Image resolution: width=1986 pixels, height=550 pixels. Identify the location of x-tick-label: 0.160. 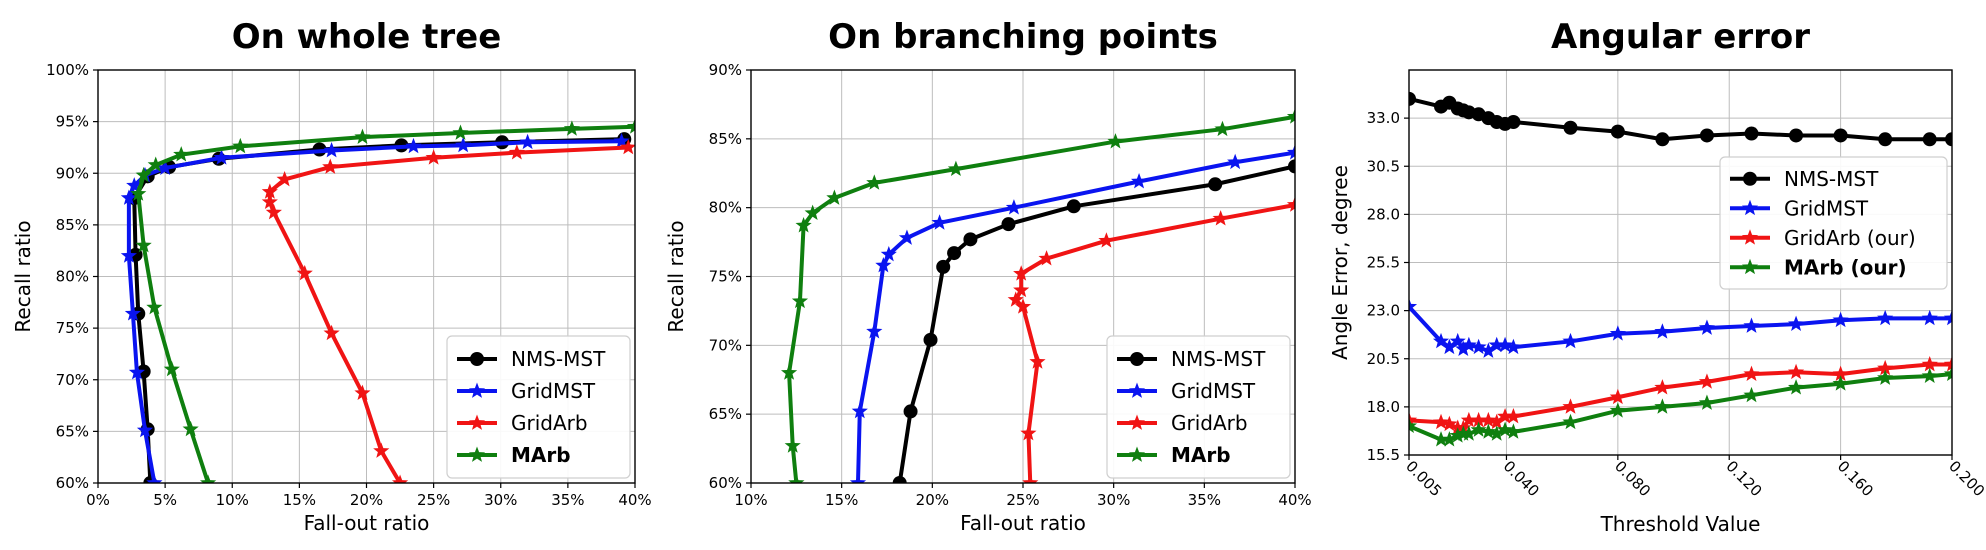
(1855, 478).